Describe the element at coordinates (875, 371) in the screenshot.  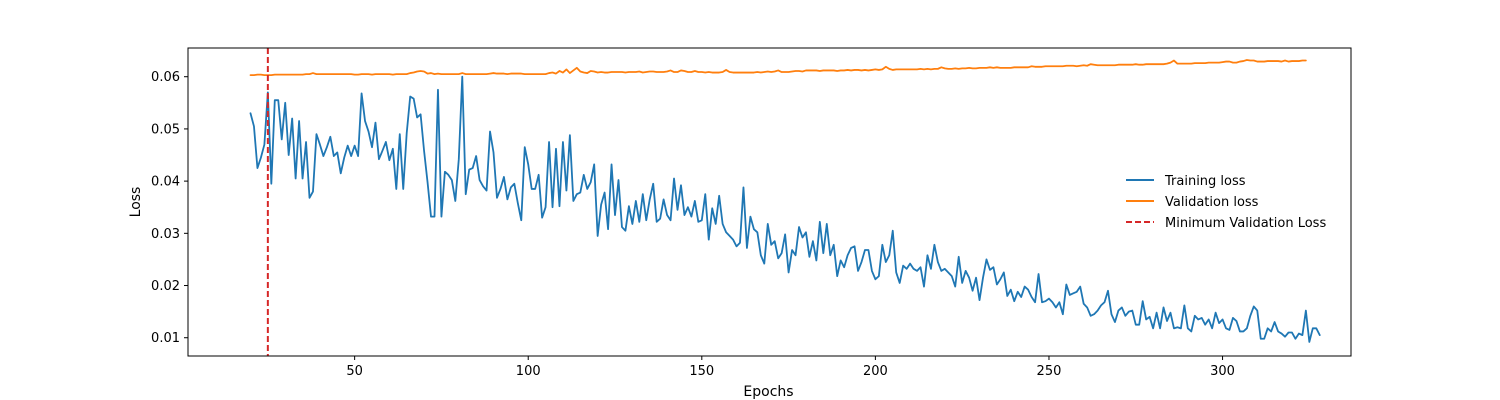
I see `x-tick-label: 200` at that location.